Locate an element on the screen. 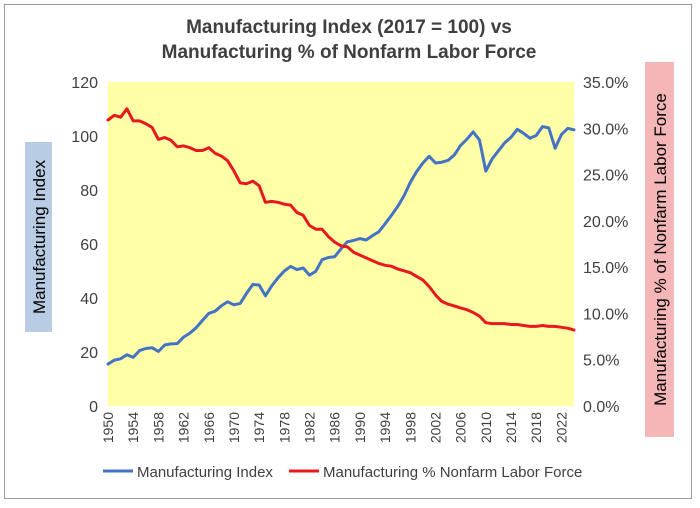 This screenshot has width=700, height=508. x-tick-label: 2006 is located at coordinates (461, 427).